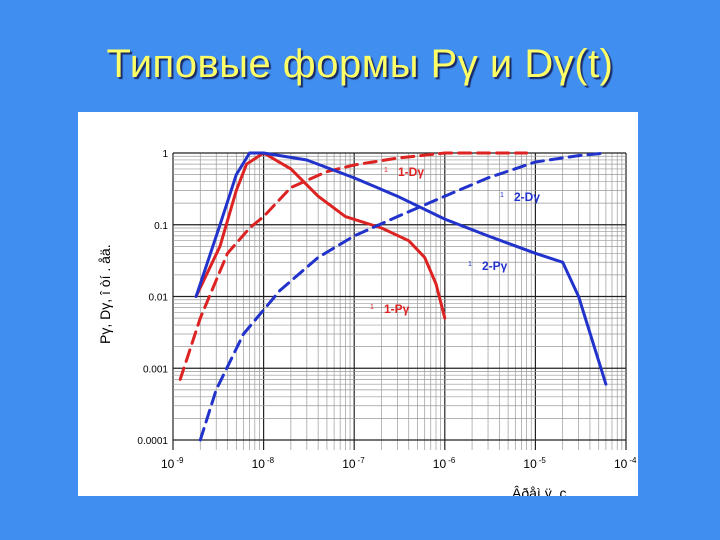 The image size is (720, 540). I want to click on y-tick-label: 1, so click(165, 154).